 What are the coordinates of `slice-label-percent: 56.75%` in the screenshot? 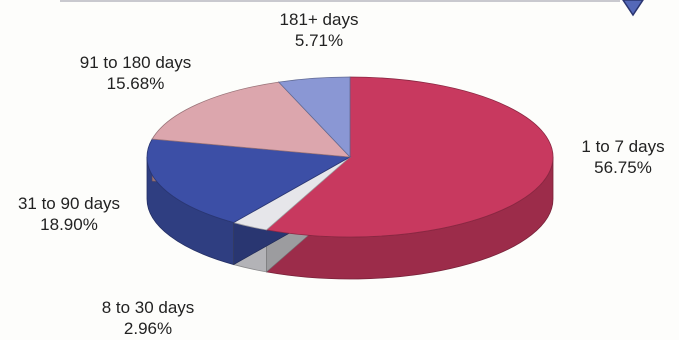 It's located at (623, 167).